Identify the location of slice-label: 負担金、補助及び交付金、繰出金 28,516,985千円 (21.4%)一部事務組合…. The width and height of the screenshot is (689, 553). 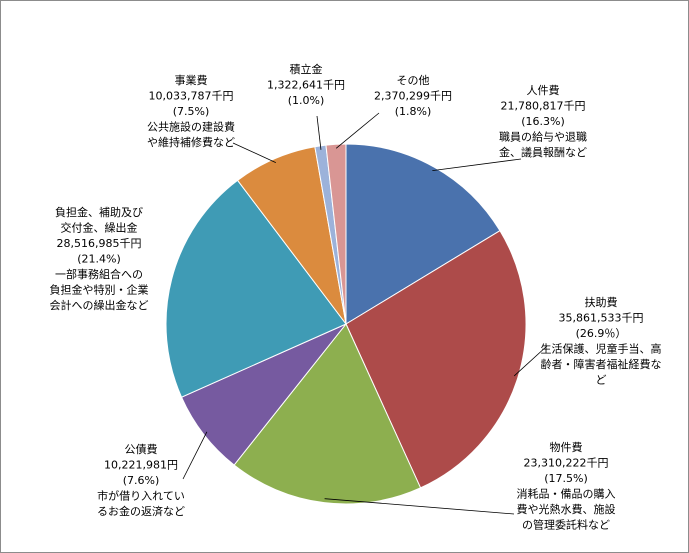
(99, 258).